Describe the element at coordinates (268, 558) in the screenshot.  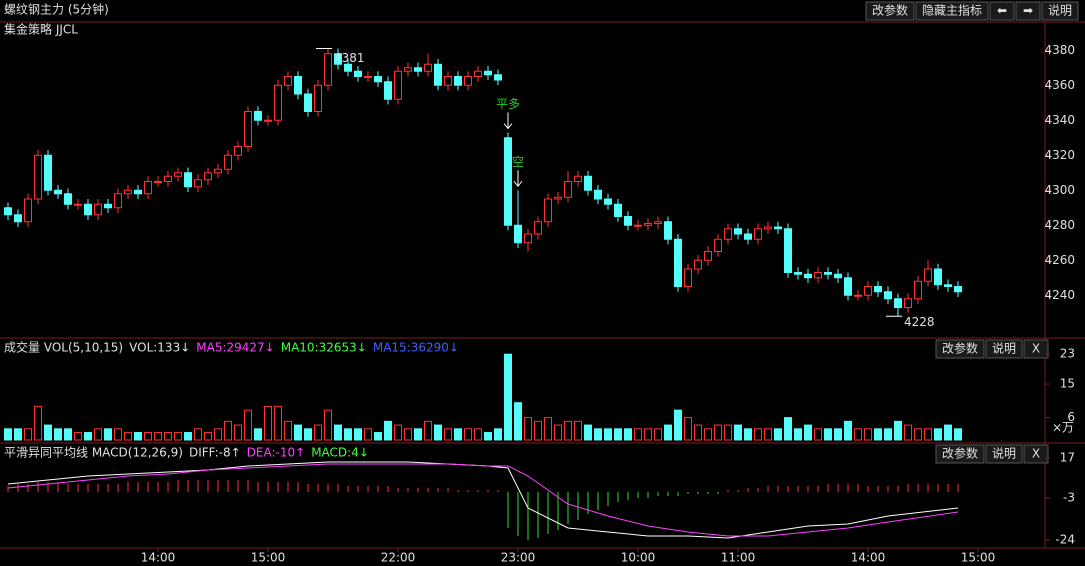
I see `time-label: 15:00` at that location.